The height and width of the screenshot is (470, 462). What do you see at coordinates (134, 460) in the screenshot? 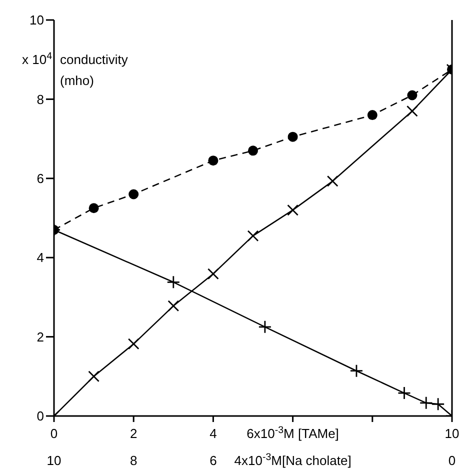
I see `x2-tick-label: 8` at bounding box center [134, 460].